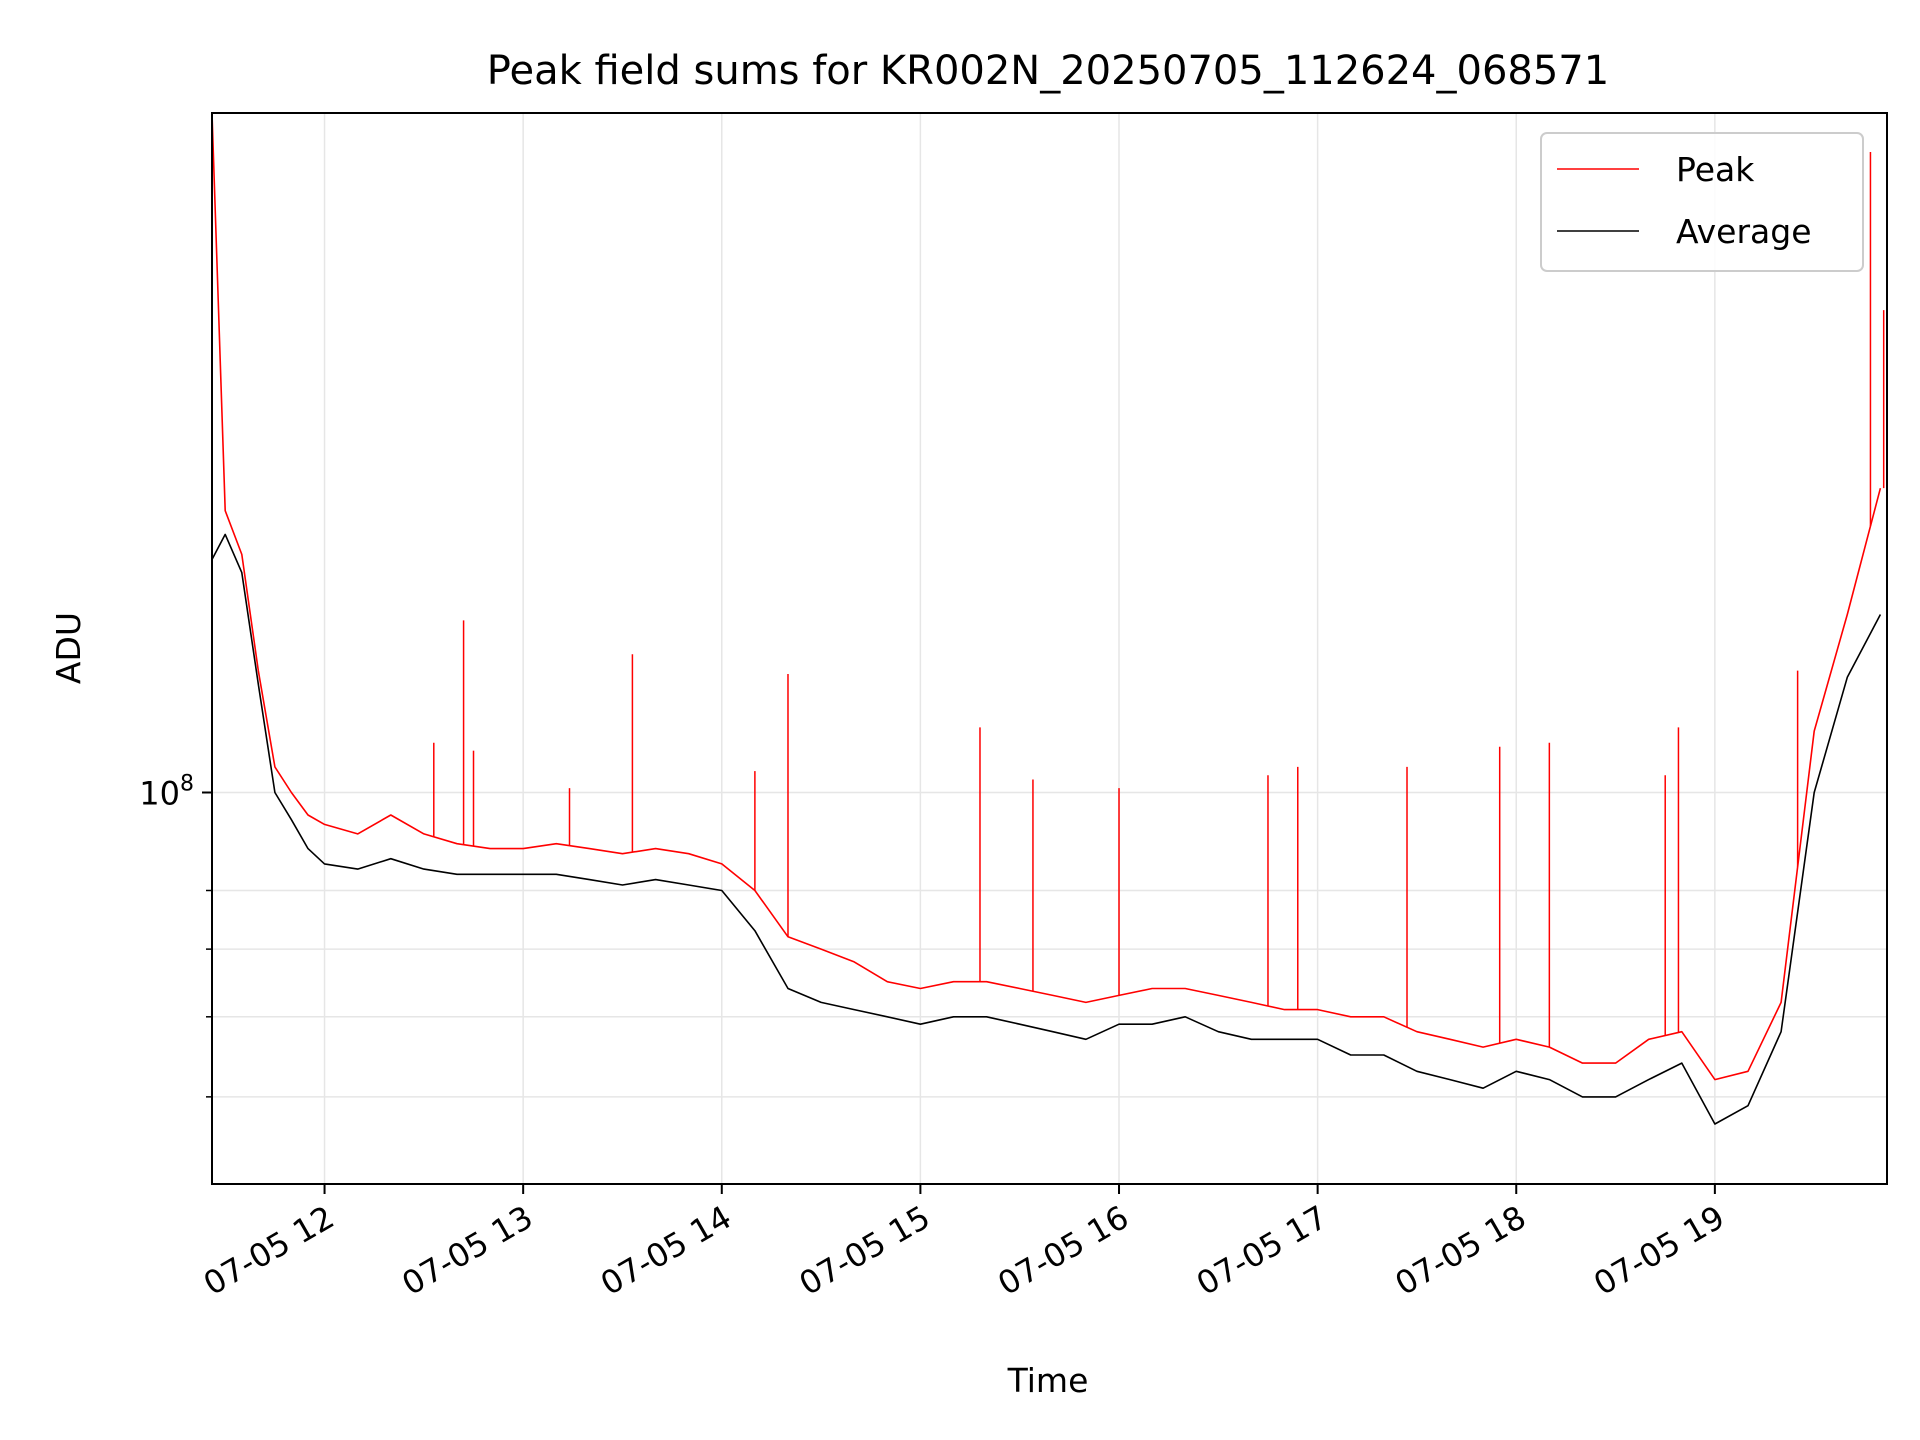 The width and height of the screenshot is (1920, 1440). What do you see at coordinates (1048, 1380) in the screenshot?
I see `x-axis-label: Time` at bounding box center [1048, 1380].